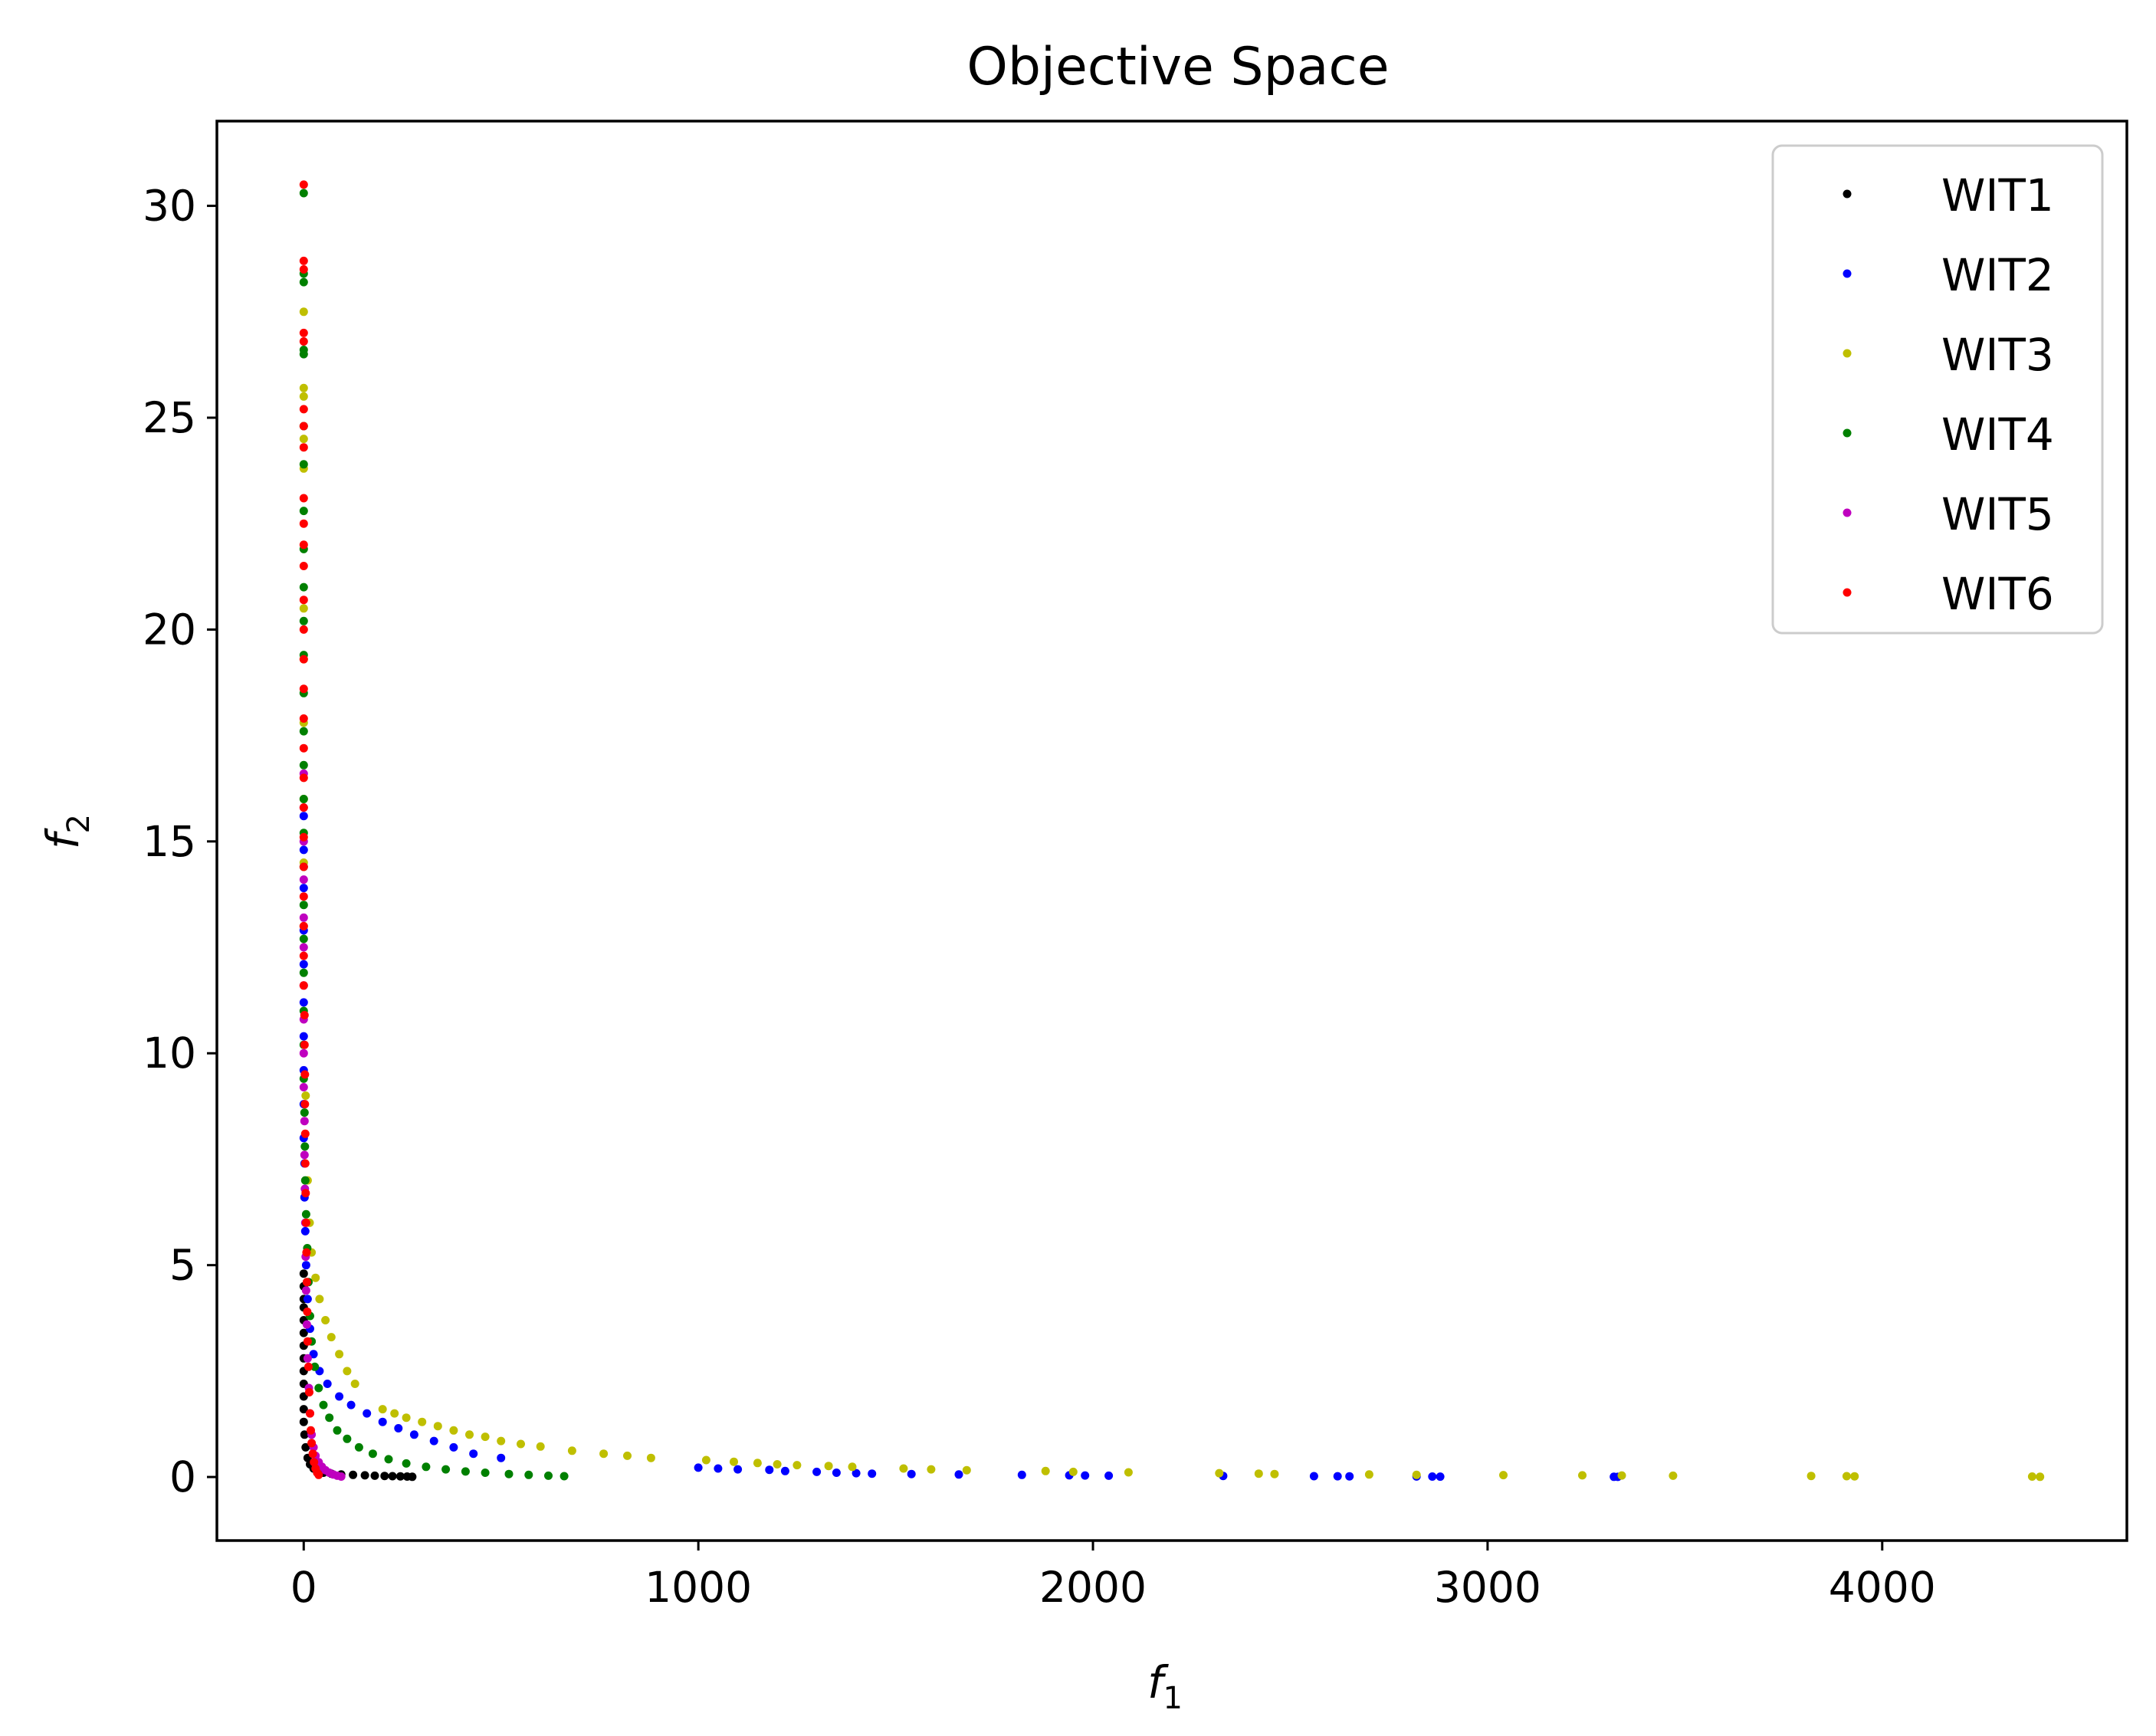 Image resolution: width=2156 pixels, height=1736 pixels. What do you see at coordinates (1093, 1587) in the screenshot?
I see `x-tick-label: 2000` at bounding box center [1093, 1587].